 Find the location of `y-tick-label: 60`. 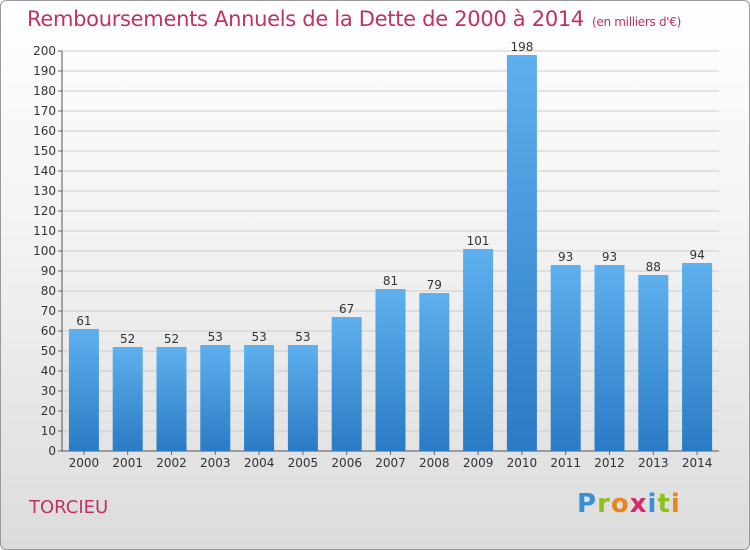

y-tick-label: 60 is located at coordinates (48, 331).